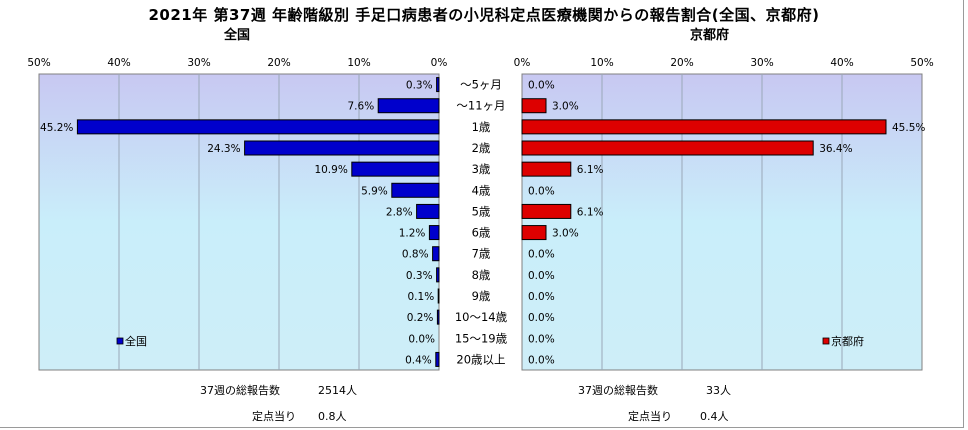 Image resolution: width=968 pixels, height=430 pixels. Describe the element at coordinates (332, 416) in the screenshot. I see `left-per-point-value: 0.8人` at that location.